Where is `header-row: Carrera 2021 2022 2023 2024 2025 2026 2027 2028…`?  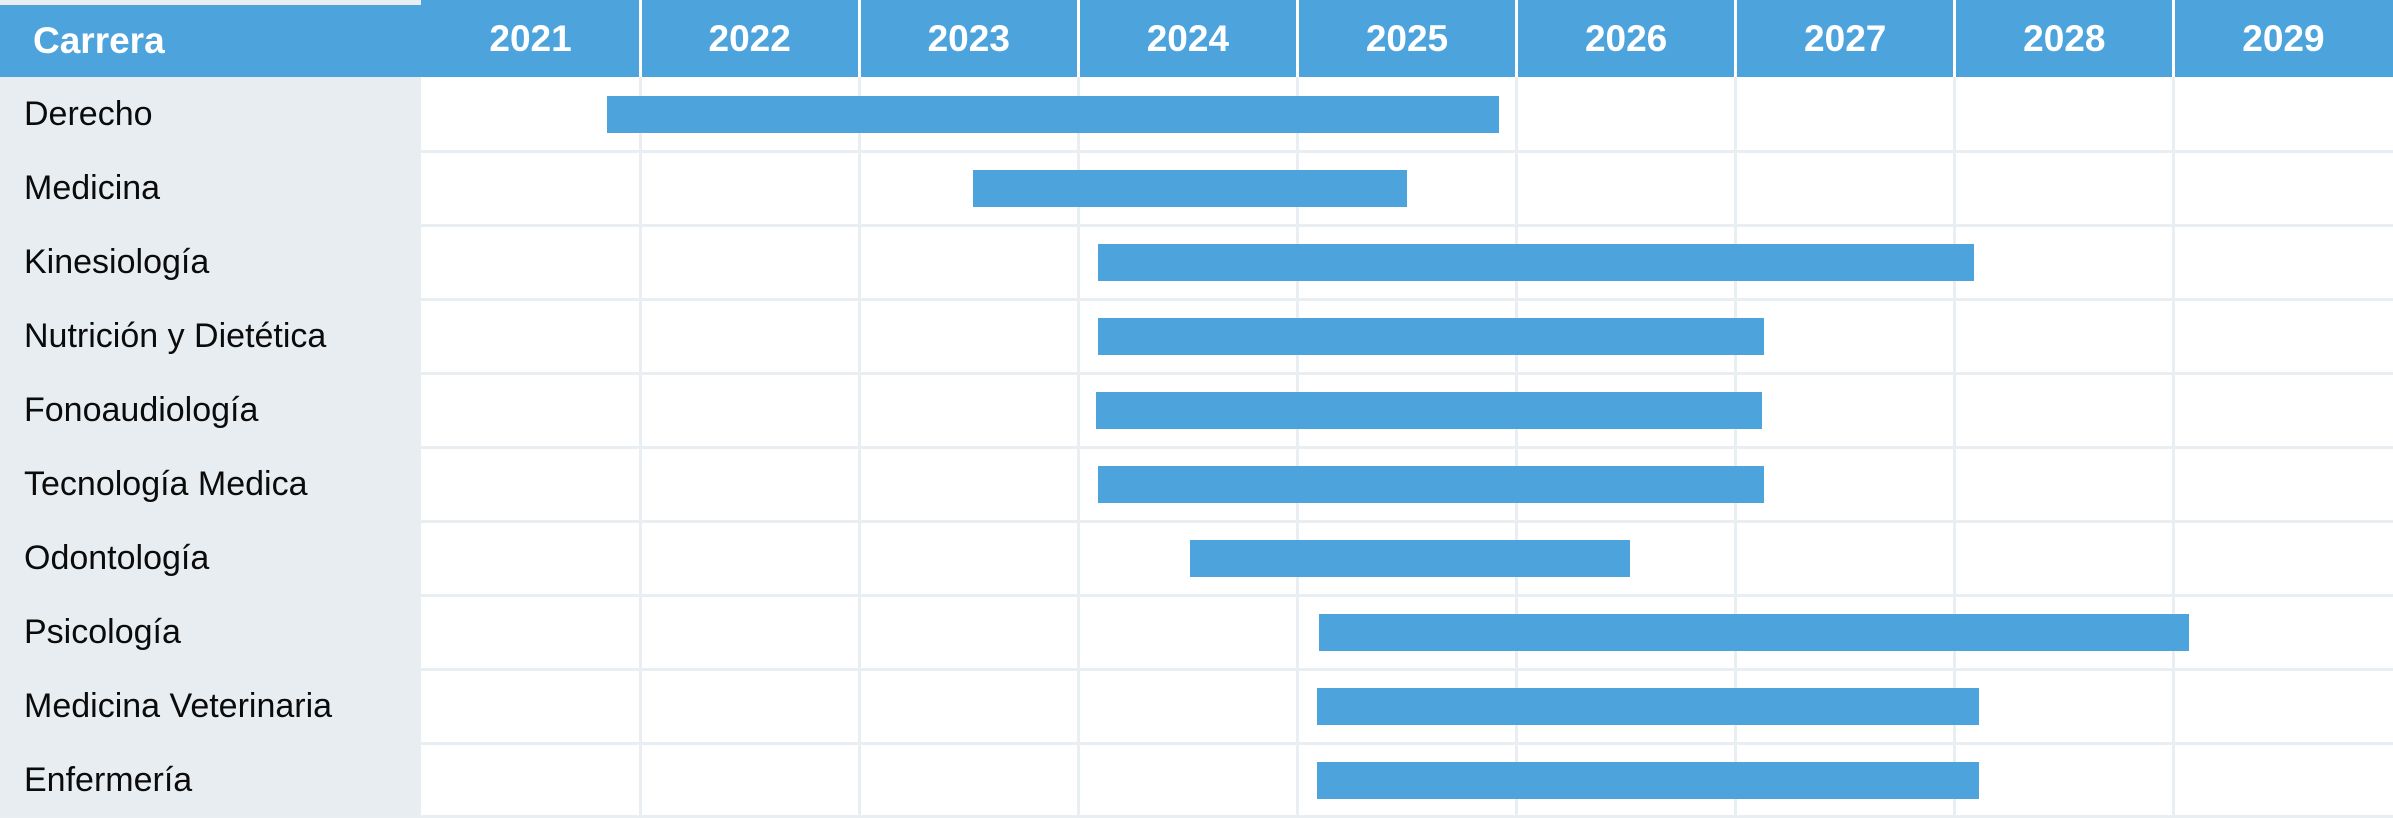
header-row: Carrera 2021 2022 2023 2024 2025 2026 2027 2028… is located at coordinates (1196, 38).